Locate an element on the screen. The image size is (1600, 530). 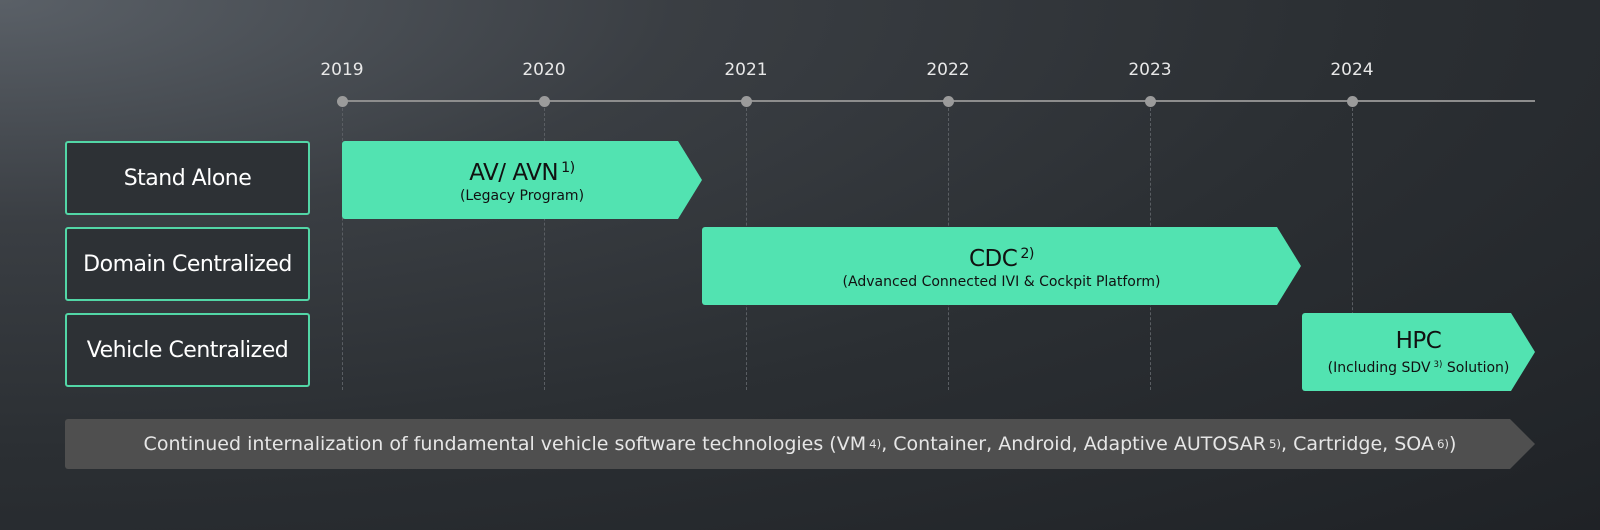
bar-title: HPC is located at coordinates (1418, 340).